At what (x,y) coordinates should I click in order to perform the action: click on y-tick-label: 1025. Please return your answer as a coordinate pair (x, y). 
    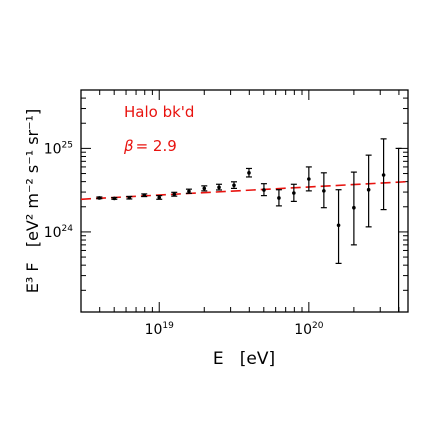
    Looking at the image, I should click on (58, 148).